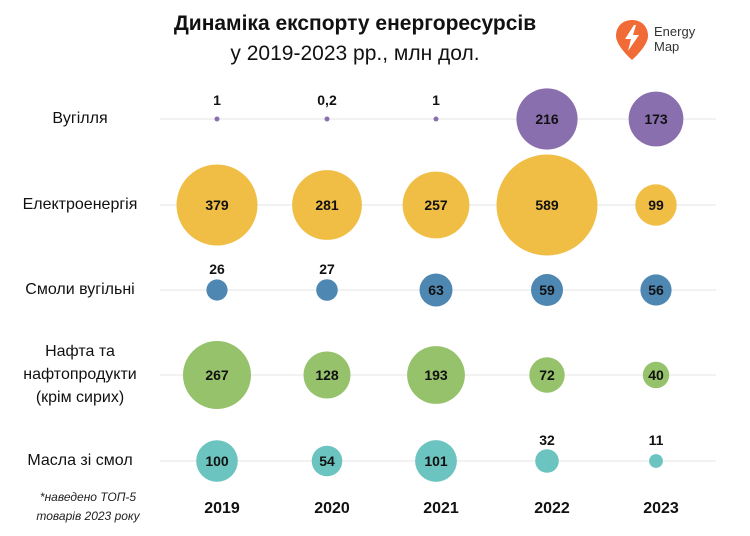 This screenshot has width=750, height=536. I want to click on row-label-3: Смоли вугільні, so click(80, 289).